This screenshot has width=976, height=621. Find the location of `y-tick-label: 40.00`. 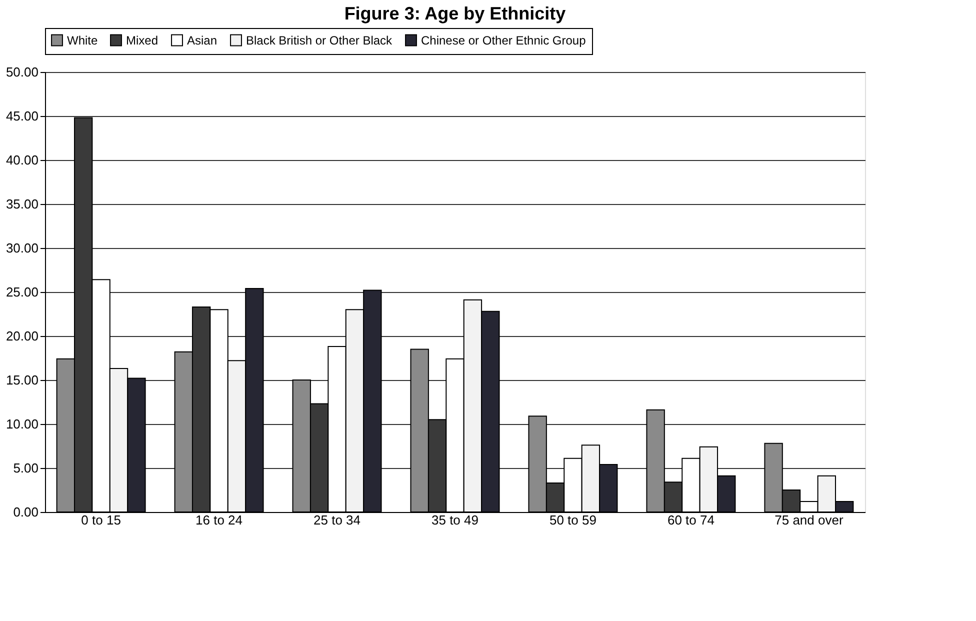

y-tick-label: 40.00 is located at coordinates (22, 160).